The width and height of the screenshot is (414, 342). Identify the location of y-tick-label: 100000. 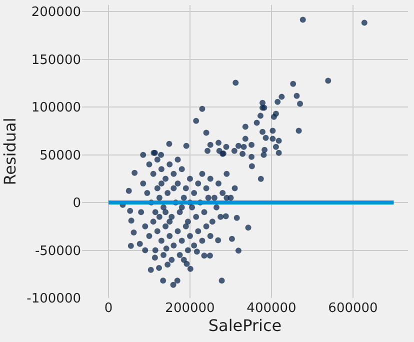
(56, 108).